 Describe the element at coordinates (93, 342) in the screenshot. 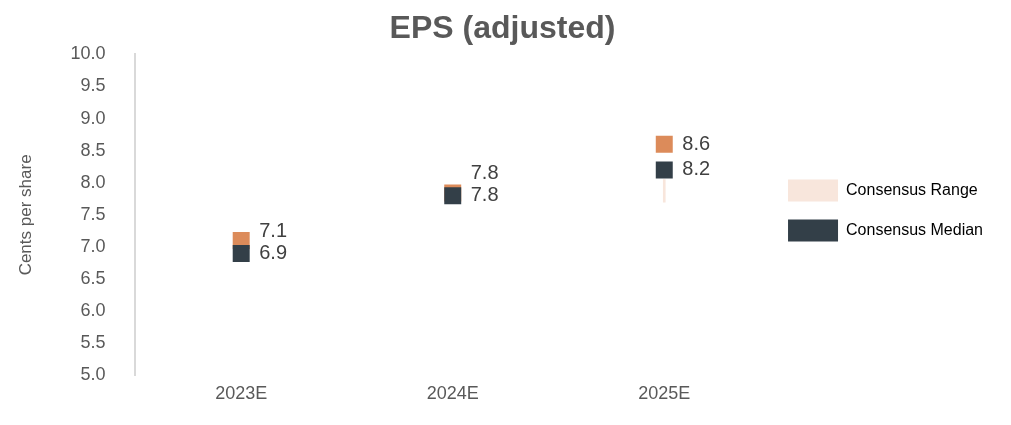

I see `y-tick-label: 5.5` at that location.